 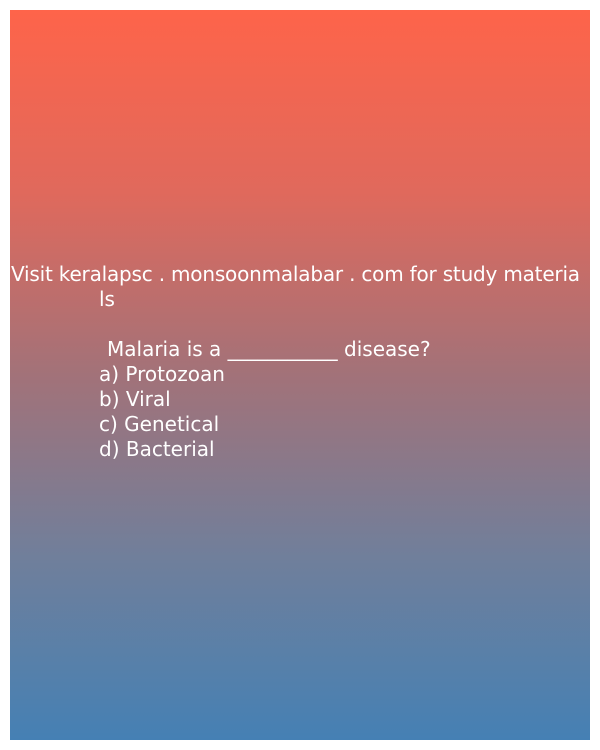 I want to click on option-d: d) Bacterial, so click(x=157, y=449).